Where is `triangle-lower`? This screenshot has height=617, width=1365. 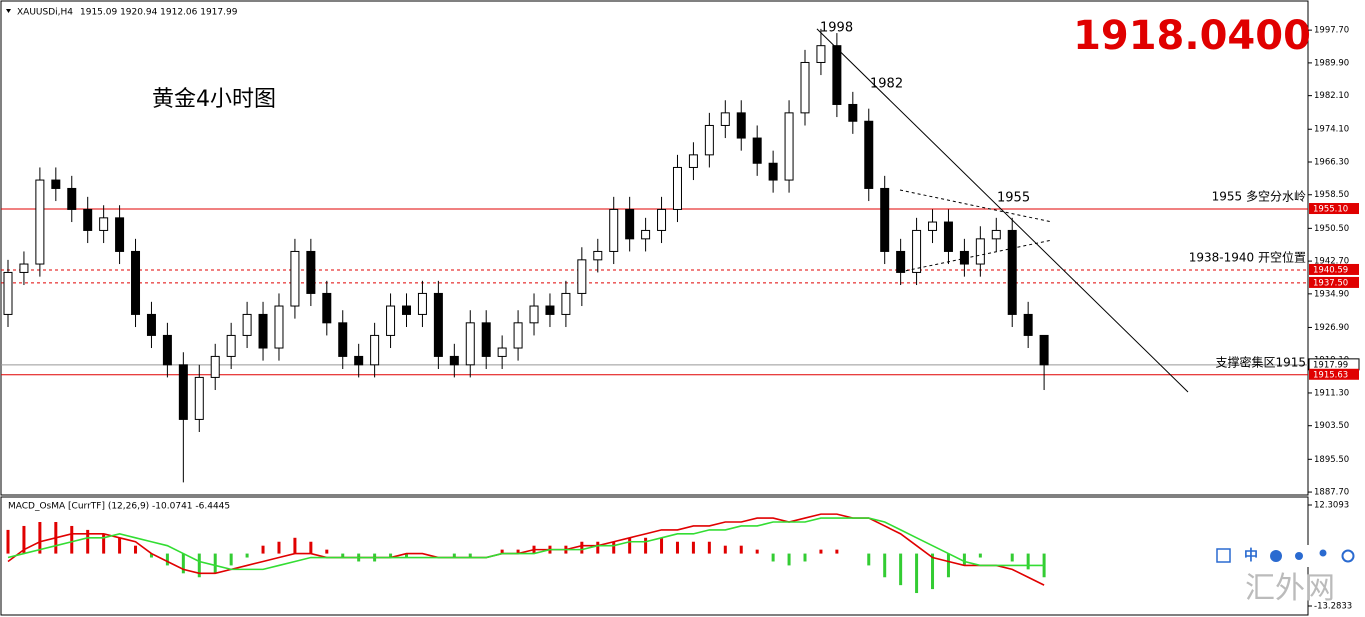
triangle-lower is located at coordinates (976, 256).